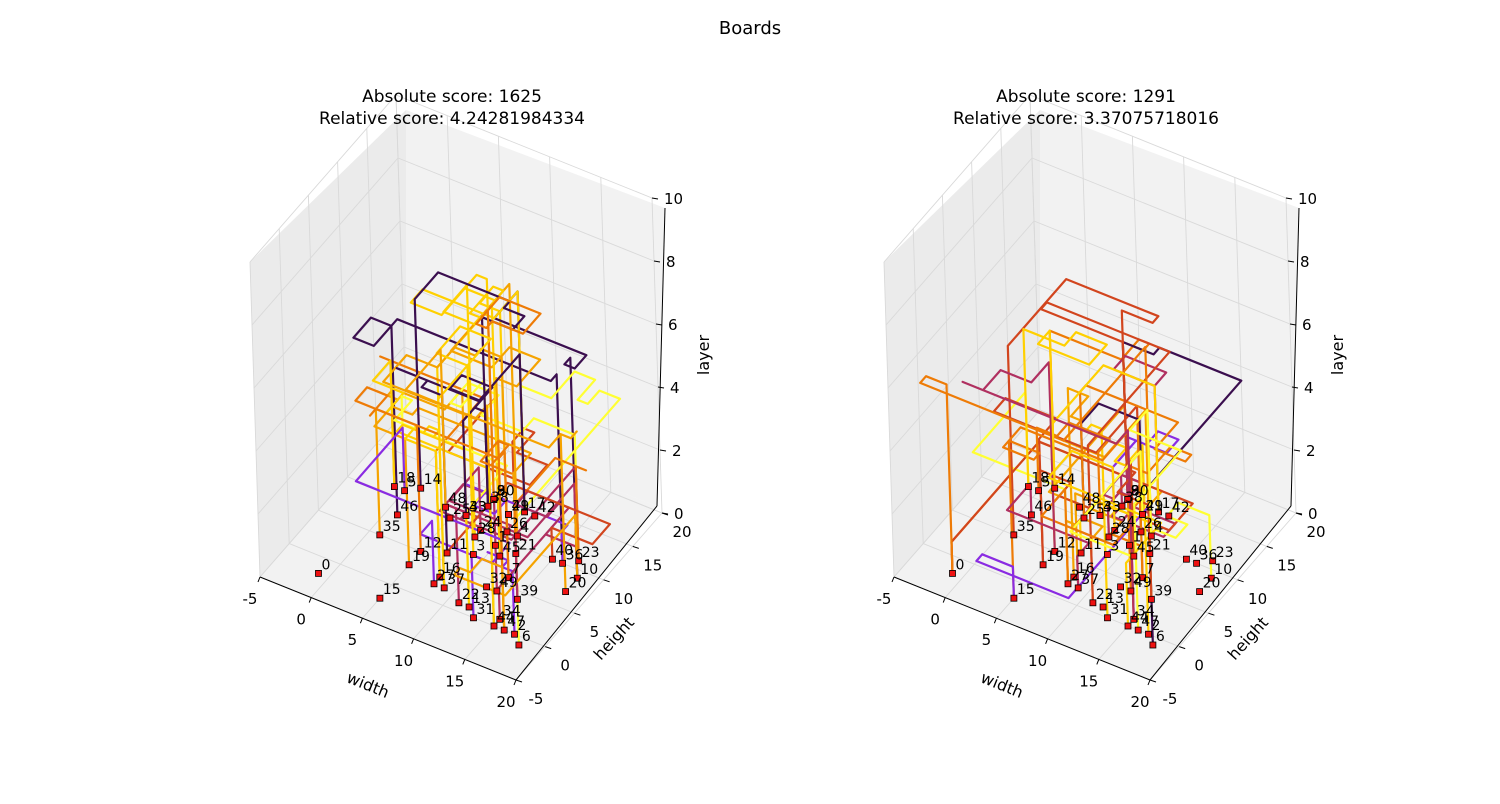 The height and width of the screenshot is (804, 1500). Describe the element at coordinates (679, 514) in the screenshot. I see `z-tick-label: 0` at that location.